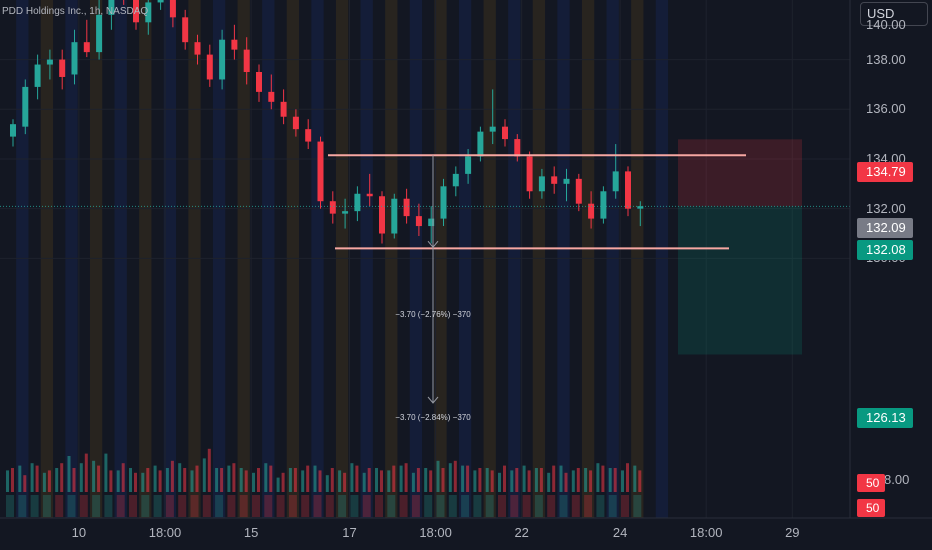 This screenshot has height=550, width=932. What do you see at coordinates (894, 14) in the screenshot?
I see `currency-selector: USD` at bounding box center [894, 14].